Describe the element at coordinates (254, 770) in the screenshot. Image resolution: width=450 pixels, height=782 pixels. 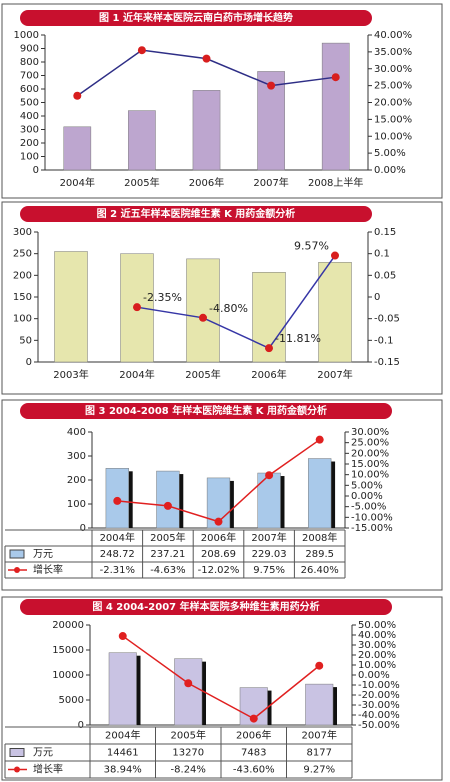
I see `table-cell: -43.60%` at that location.